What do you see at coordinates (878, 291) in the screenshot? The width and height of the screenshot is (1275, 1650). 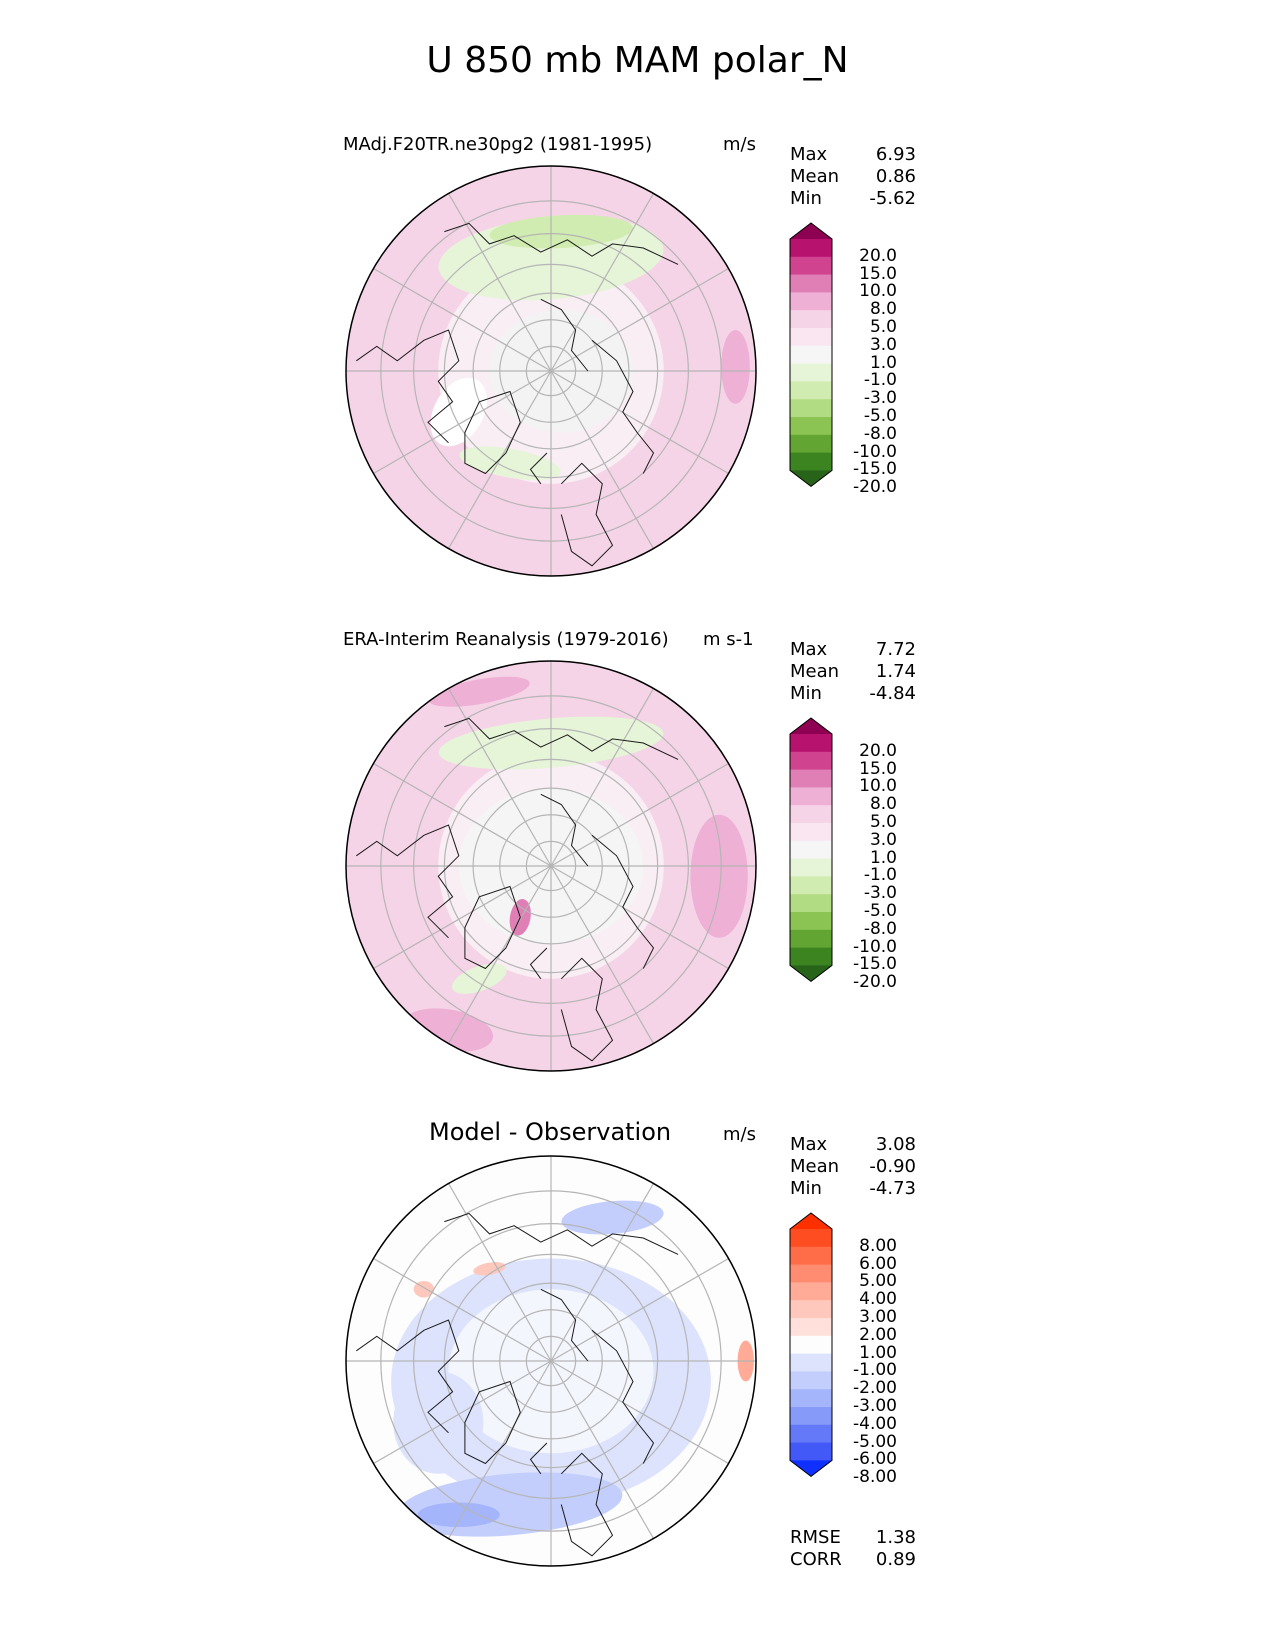 I see `colorbar-tick-label: 10.0` at bounding box center [878, 291].